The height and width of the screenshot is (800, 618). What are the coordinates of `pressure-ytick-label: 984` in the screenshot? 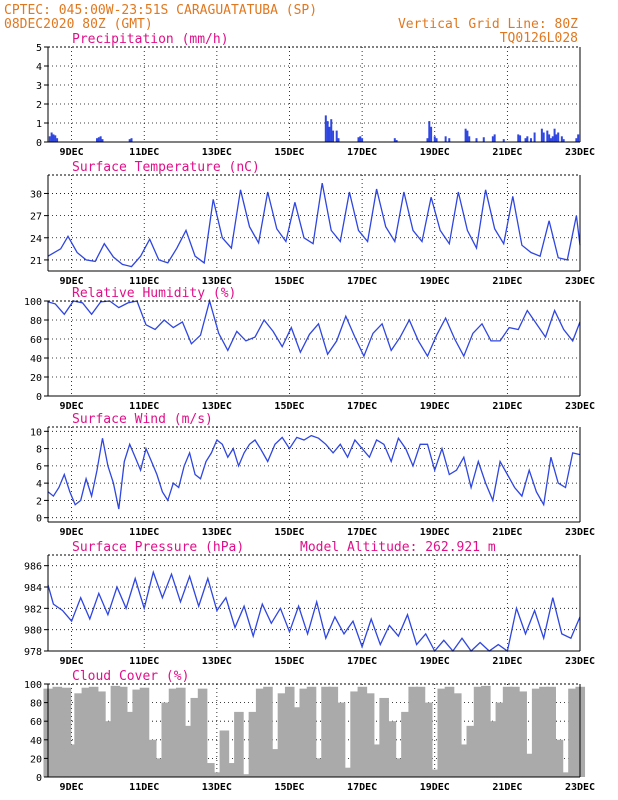 It's located at (33, 588).